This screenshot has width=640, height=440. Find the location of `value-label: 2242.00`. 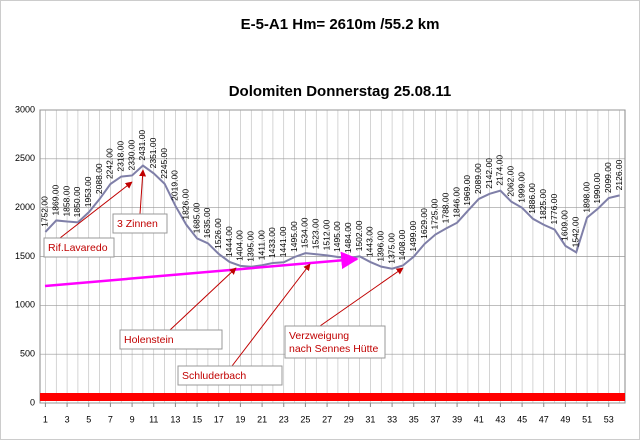

value-label: 2242.00 is located at coordinates (110, 163).